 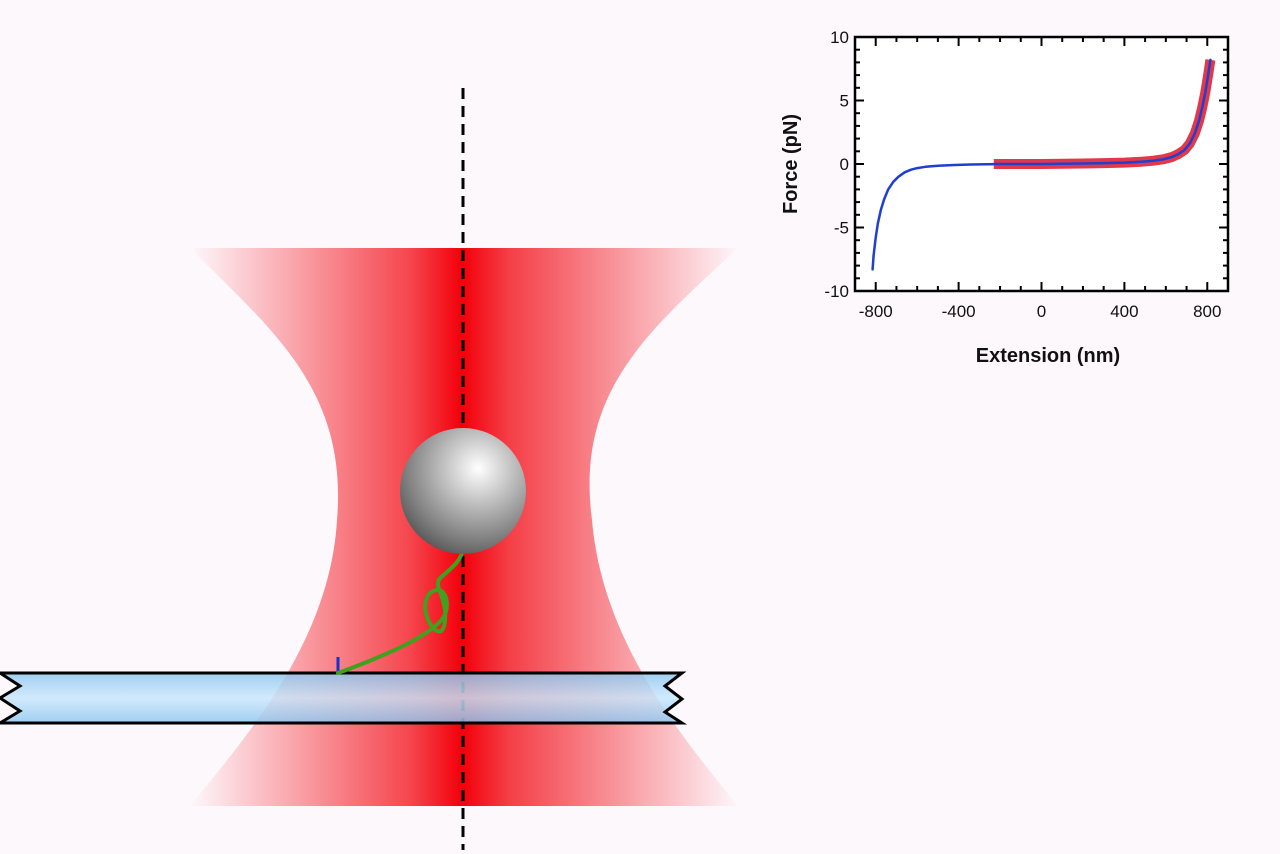 I want to click on x-tick-label: -800, so click(x=876, y=311).